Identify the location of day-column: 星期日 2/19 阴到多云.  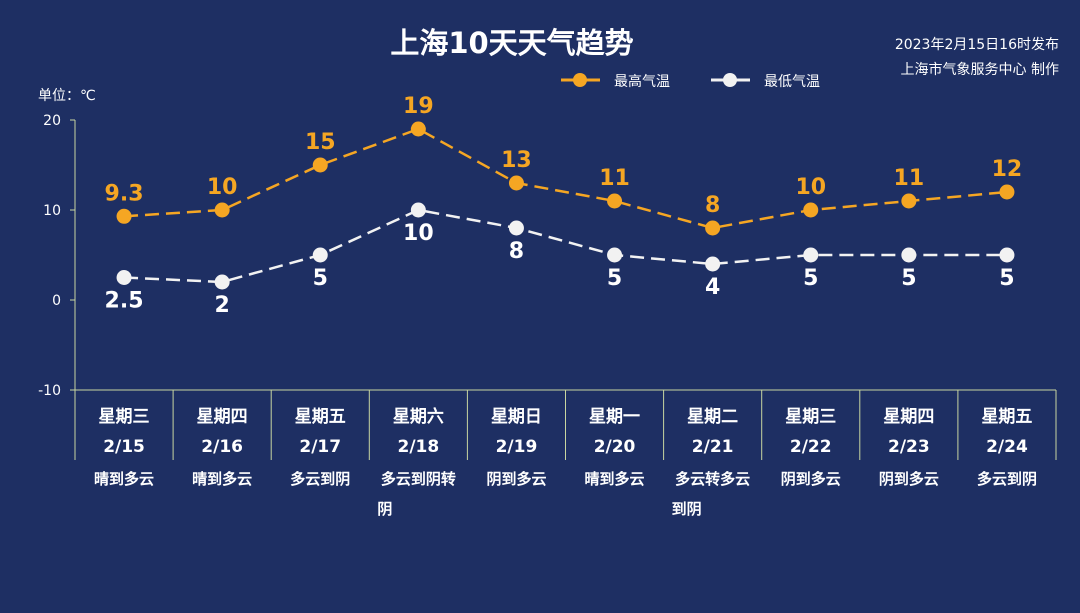
(516, 447).